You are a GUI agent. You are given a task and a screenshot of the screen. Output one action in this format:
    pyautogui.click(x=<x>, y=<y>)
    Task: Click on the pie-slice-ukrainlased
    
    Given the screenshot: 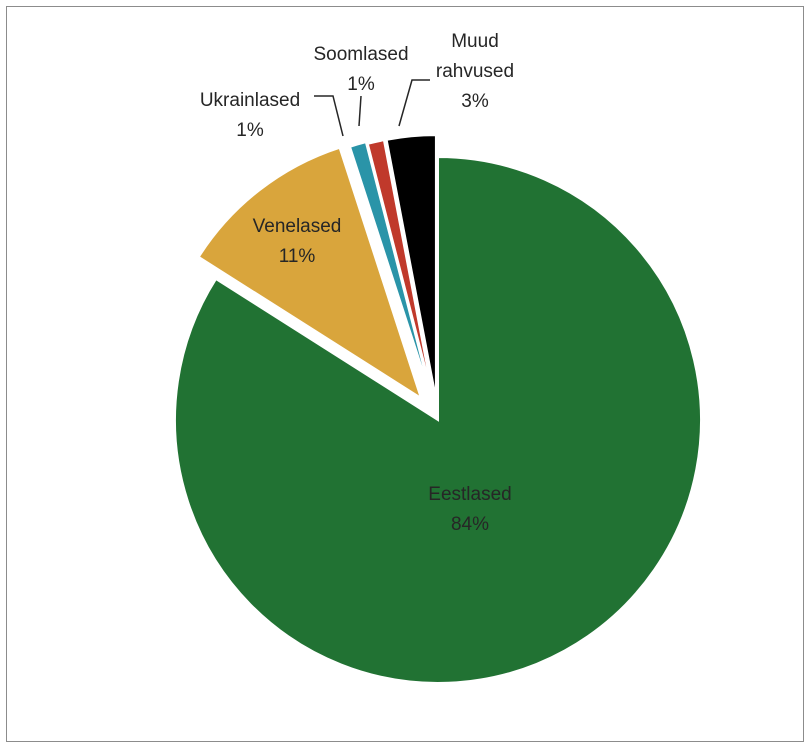 What is the action you would take?
    pyautogui.click(x=390, y=269)
    